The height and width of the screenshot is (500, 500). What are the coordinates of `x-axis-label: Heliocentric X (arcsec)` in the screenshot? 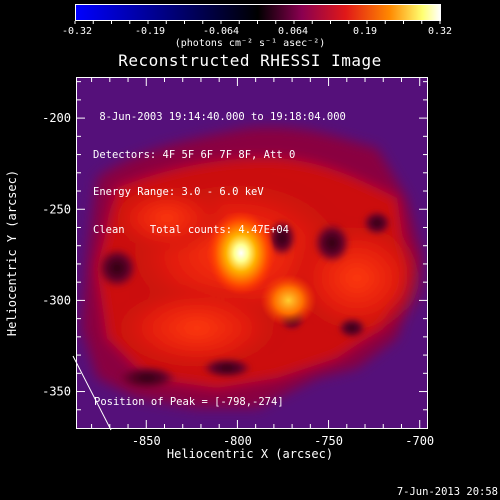 It's located at (250, 454).